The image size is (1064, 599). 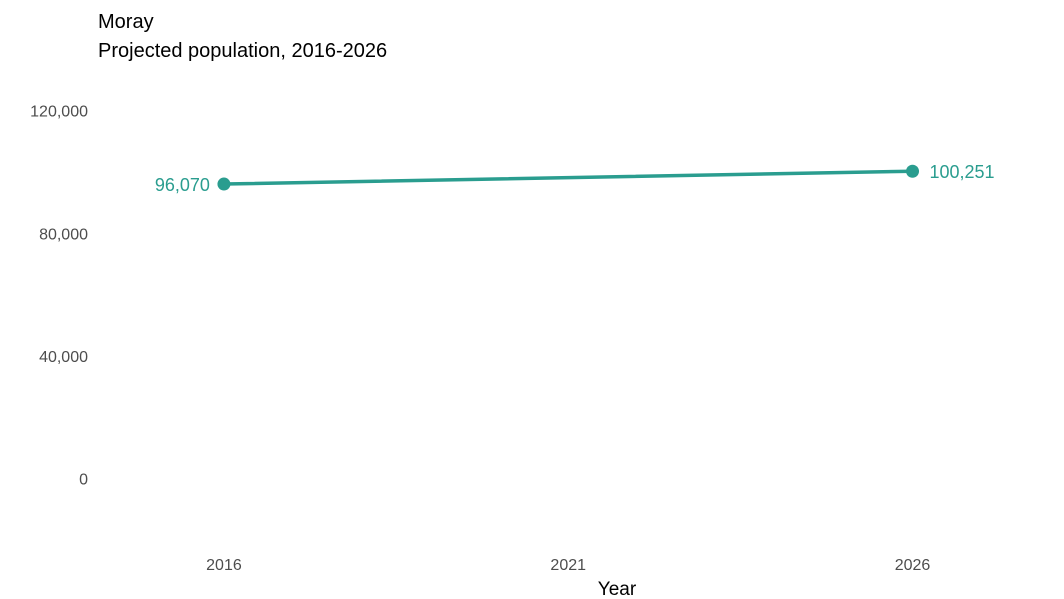 What do you see at coordinates (243, 51) in the screenshot?
I see `chart-subtitle: Projected population, 2016-2026` at bounding box center [243, 51].